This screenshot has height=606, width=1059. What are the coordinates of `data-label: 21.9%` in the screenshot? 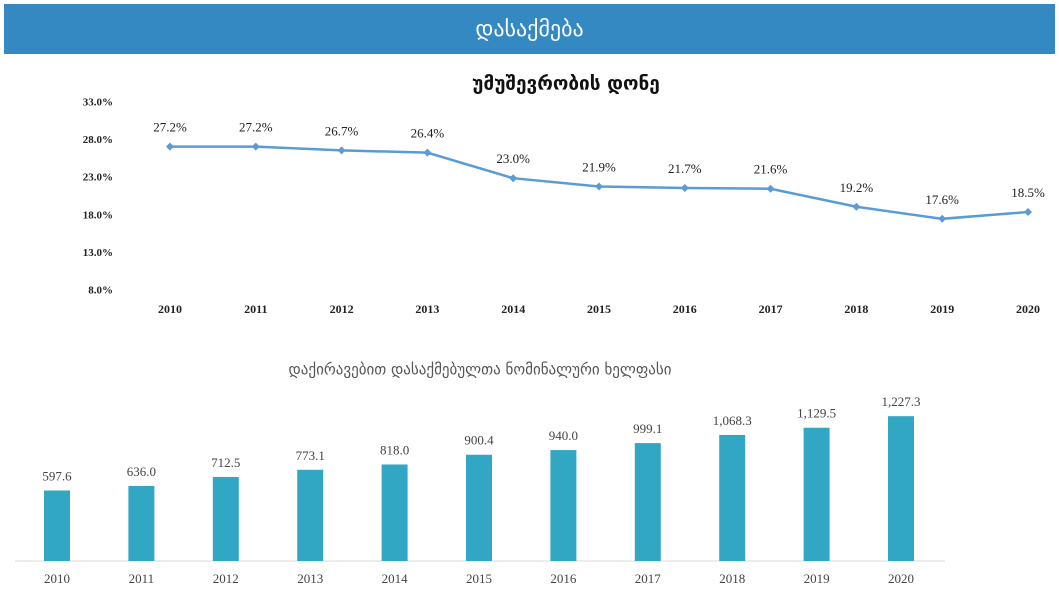 It's located at (599, 166).